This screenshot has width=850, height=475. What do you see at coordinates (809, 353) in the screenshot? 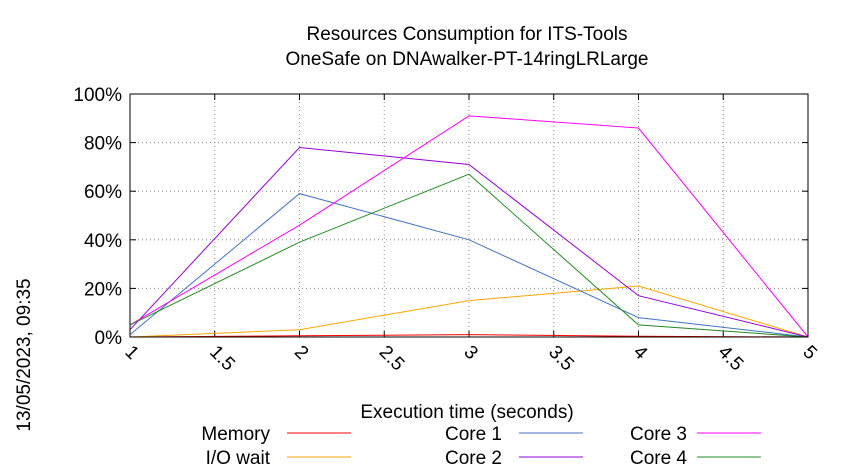
I see `x-tick-label: 5` at bounding box center [809, 353].